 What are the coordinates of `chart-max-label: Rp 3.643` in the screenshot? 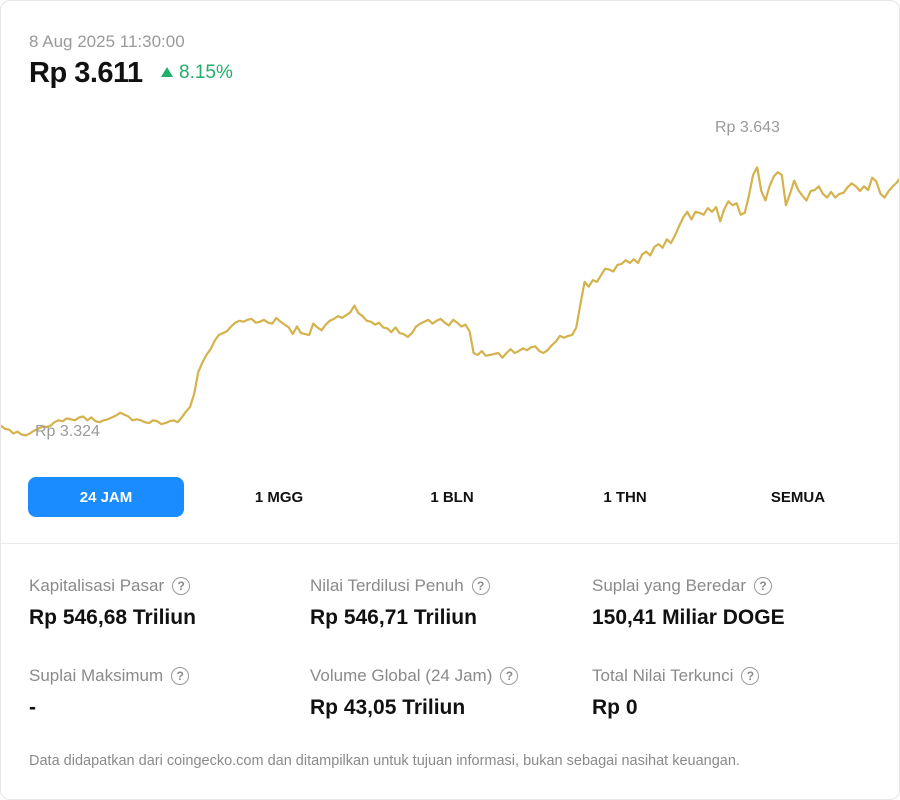 It's located at (747, 127).